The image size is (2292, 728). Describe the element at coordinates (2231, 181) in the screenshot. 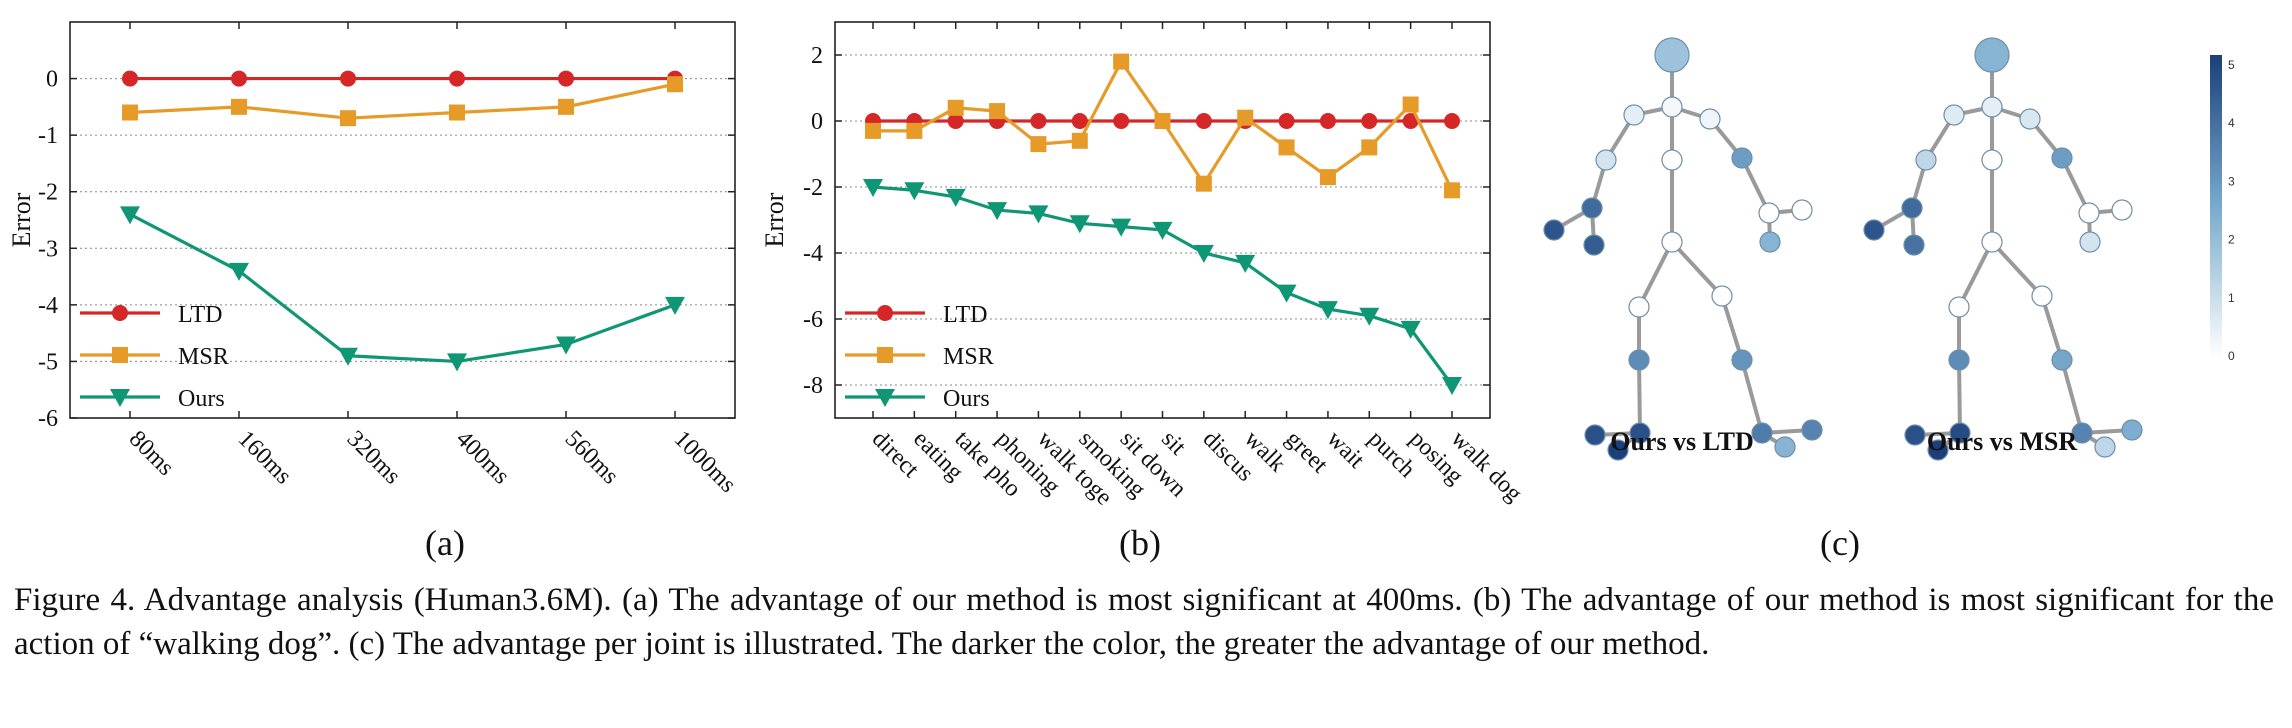

I see `colorbar-tick-label: 3` at that location.